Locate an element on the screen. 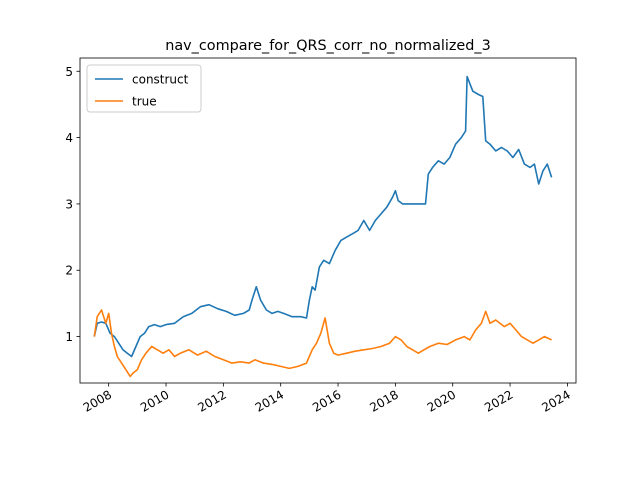 Image resolution: width=640 pixels, height=484 pixels. y-tick-label: 1 is located at coordinates (69, 337).